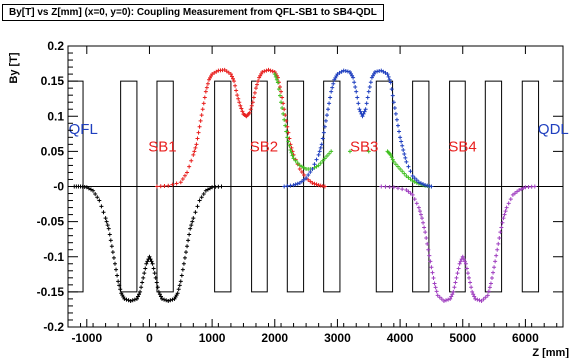 The height and width of the screenshot is (358, 572). What do you see at coordinates (14, 68) in the screenshot?
I see `y-axis-label: By [T]` at bounding box center [14, 68].